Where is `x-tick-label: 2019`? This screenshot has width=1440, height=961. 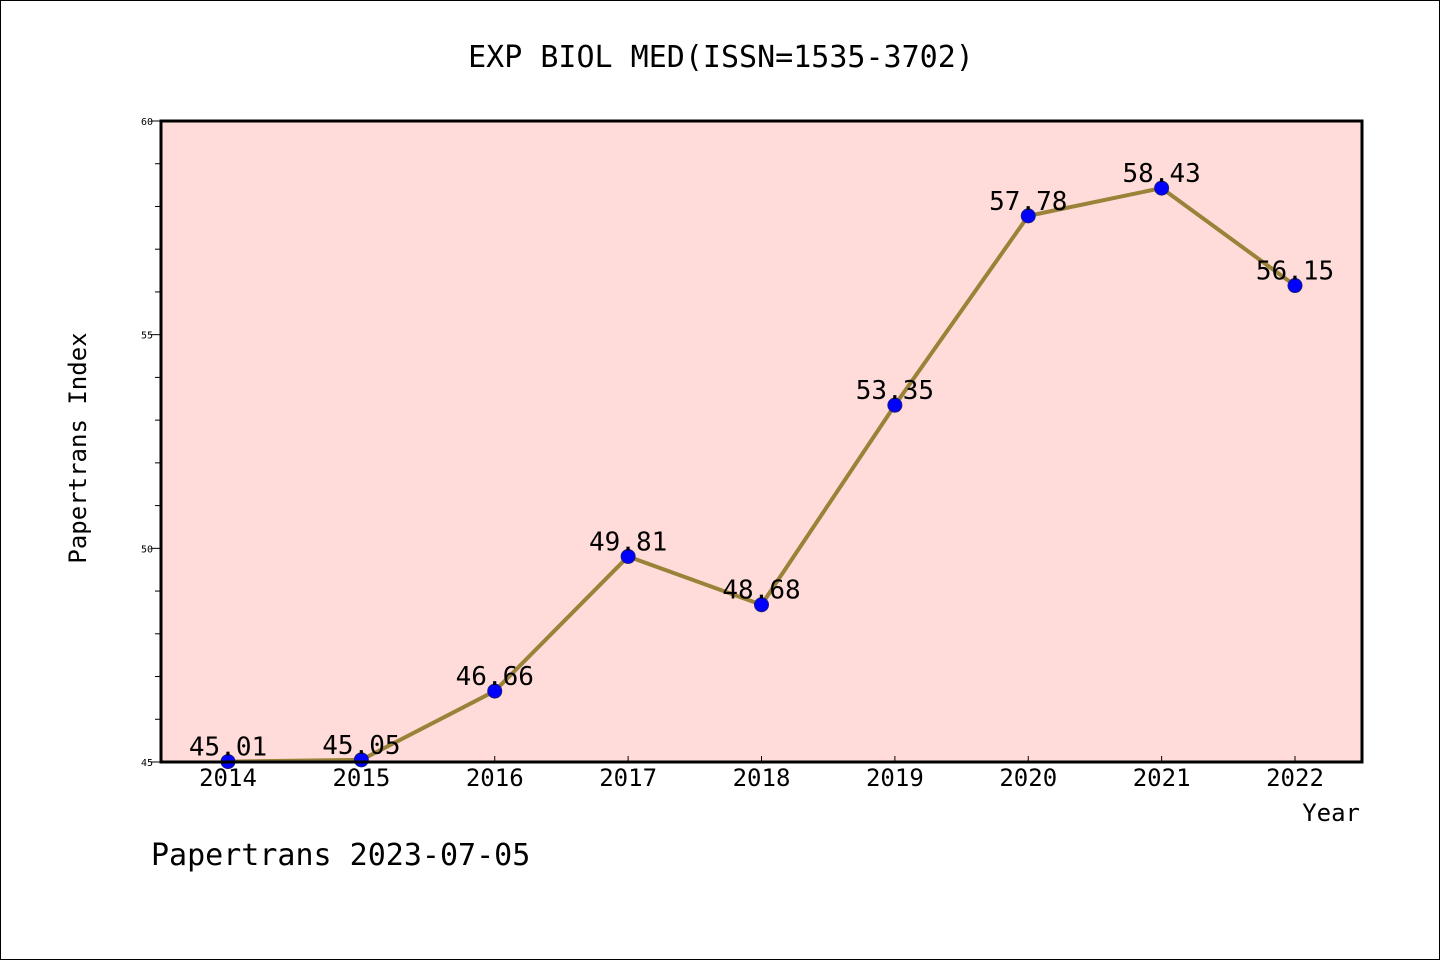
x-tick-label: 2019 is located at coordinates (895, 778).